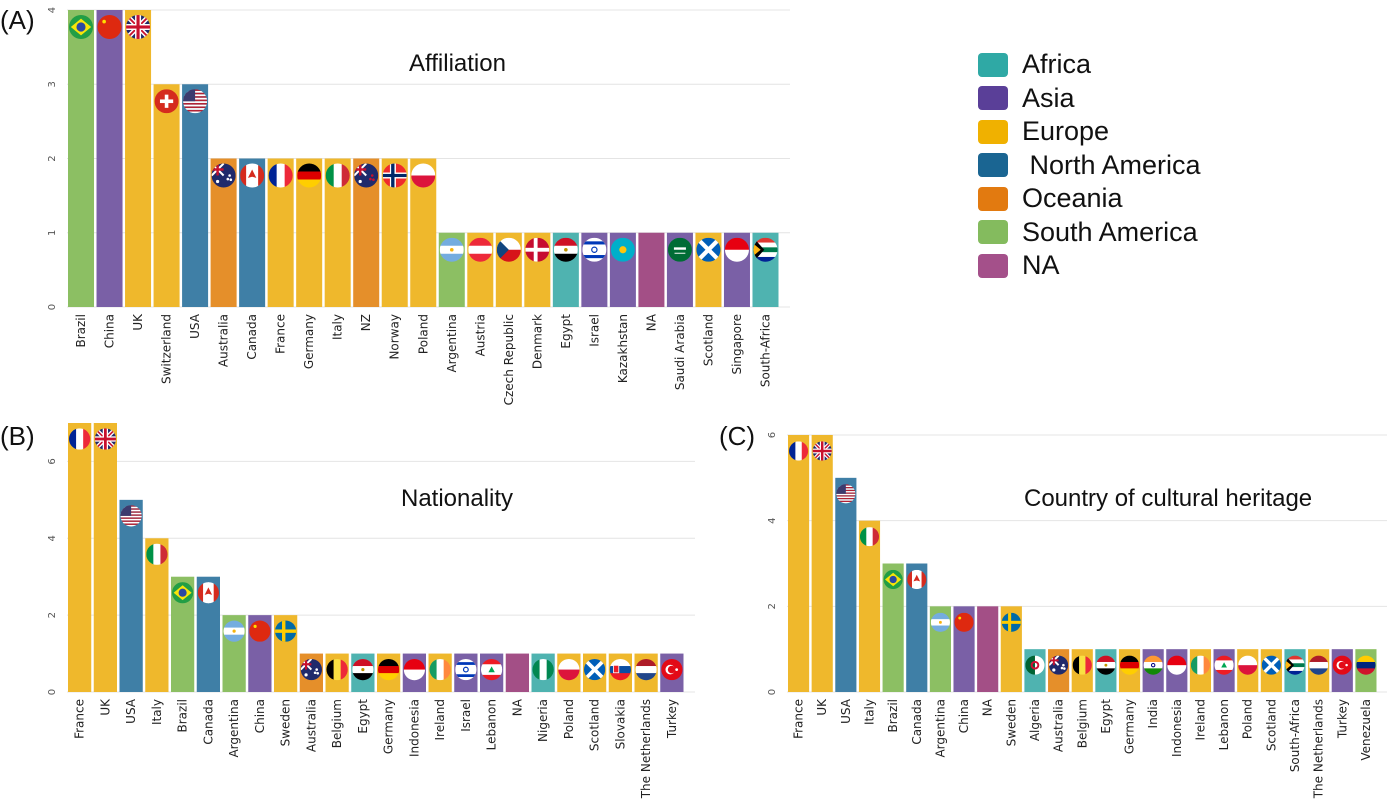  What do you see at coordinates (1153, 713) in the screenshot?
I see `x-tick-label: India` at bounding box center [1153, 713].